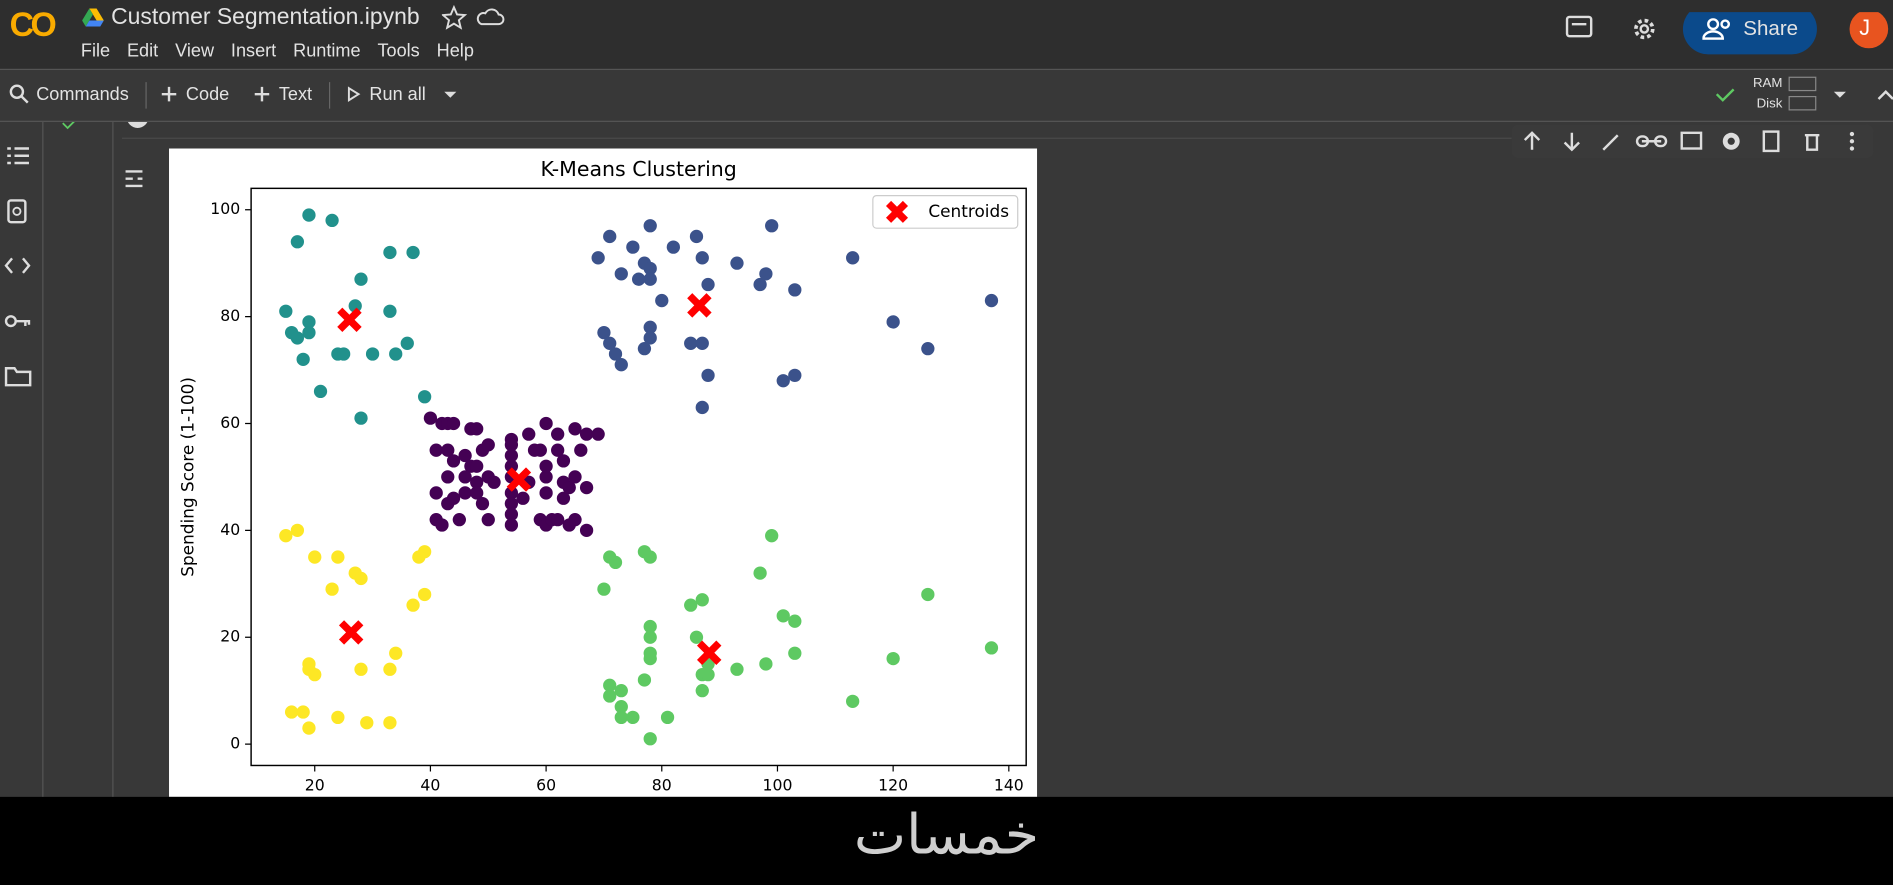 The width and height of the screenshot is (1893, 885). I want to click on cell-border, so click(997, 138).